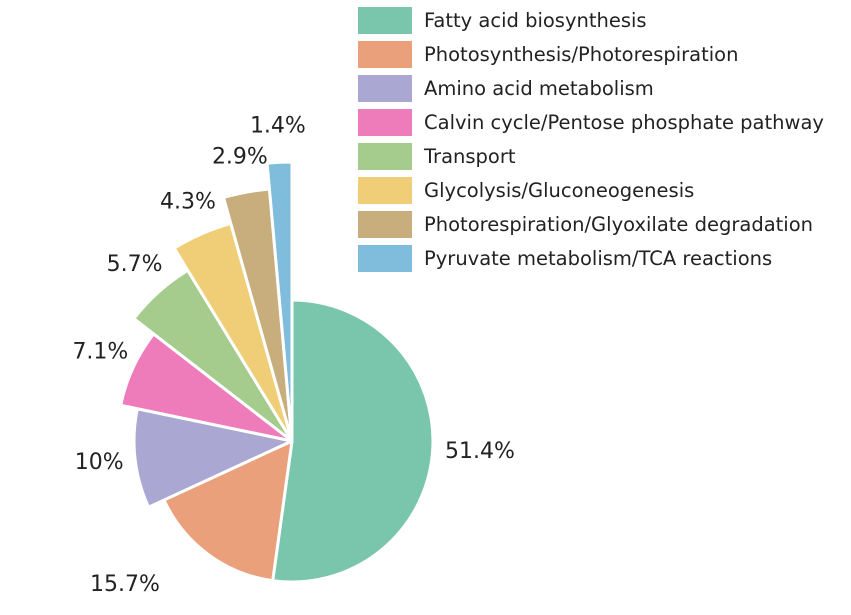 The image size is (851, 615). I want to click on legend-label: Pyruvate metabolism/TCA reactions, so click(598, 258).